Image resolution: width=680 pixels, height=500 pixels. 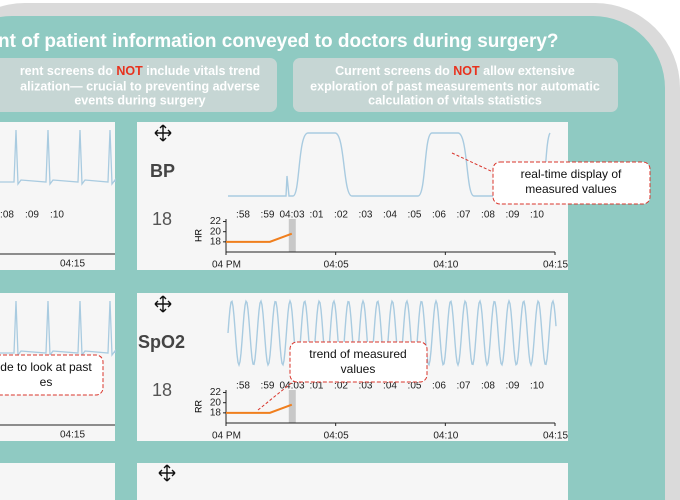 I want to click on callout-text: include vitals trend, so click(x=201, y=71).